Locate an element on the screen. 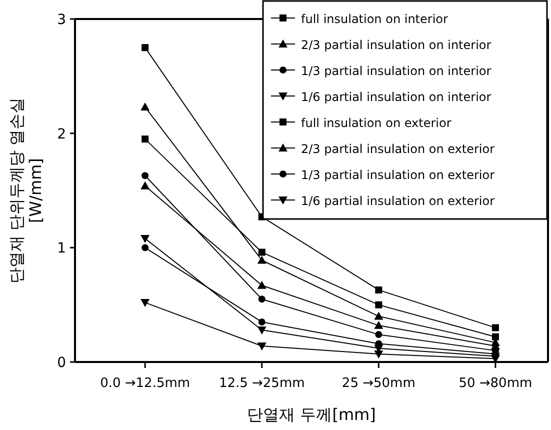 This screenshot has width=551, height=430. legend-label: 2/3 partial insulation on exterior is located at coordinates (398, 149).